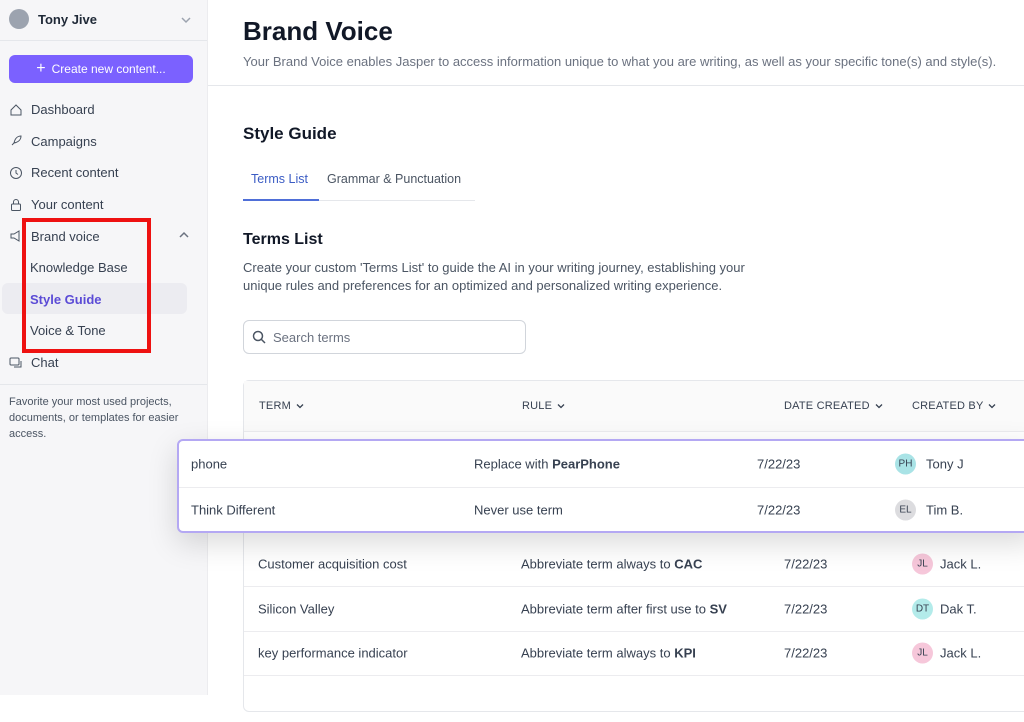  I want to click on nav-item: Your content, so click(56, 204).